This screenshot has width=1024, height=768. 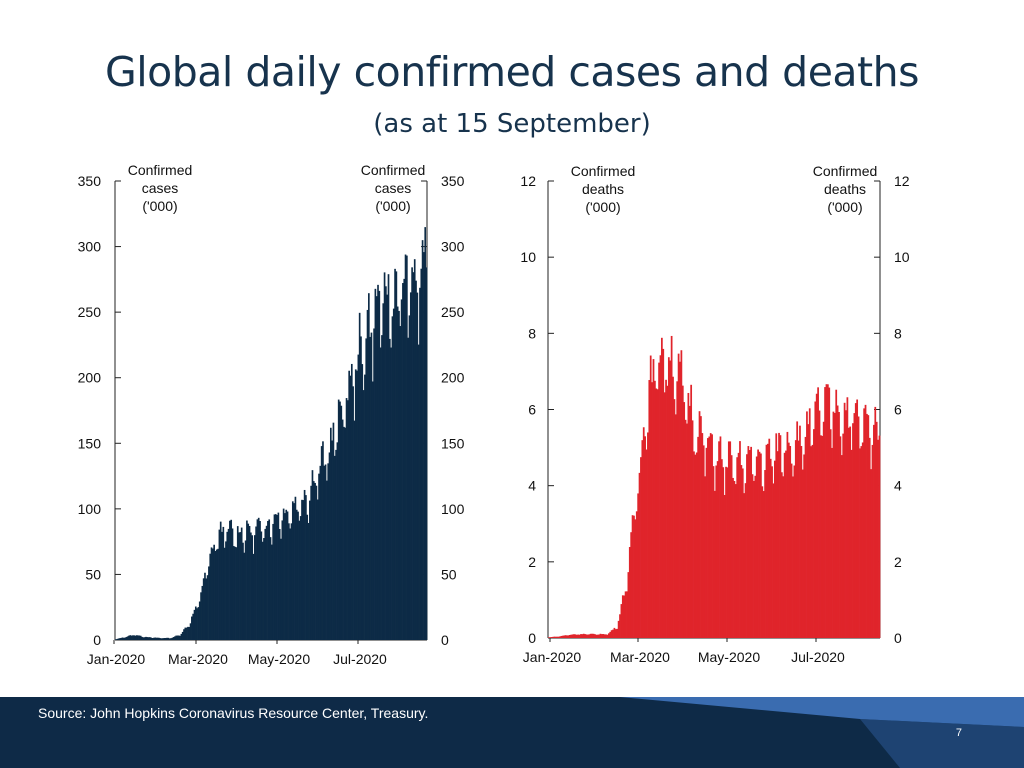 What do you see at coordinates (116, 659) in the screenshot?
I see `cases-x-tick-label: Jan-2020` at bounding box center [116, 659].